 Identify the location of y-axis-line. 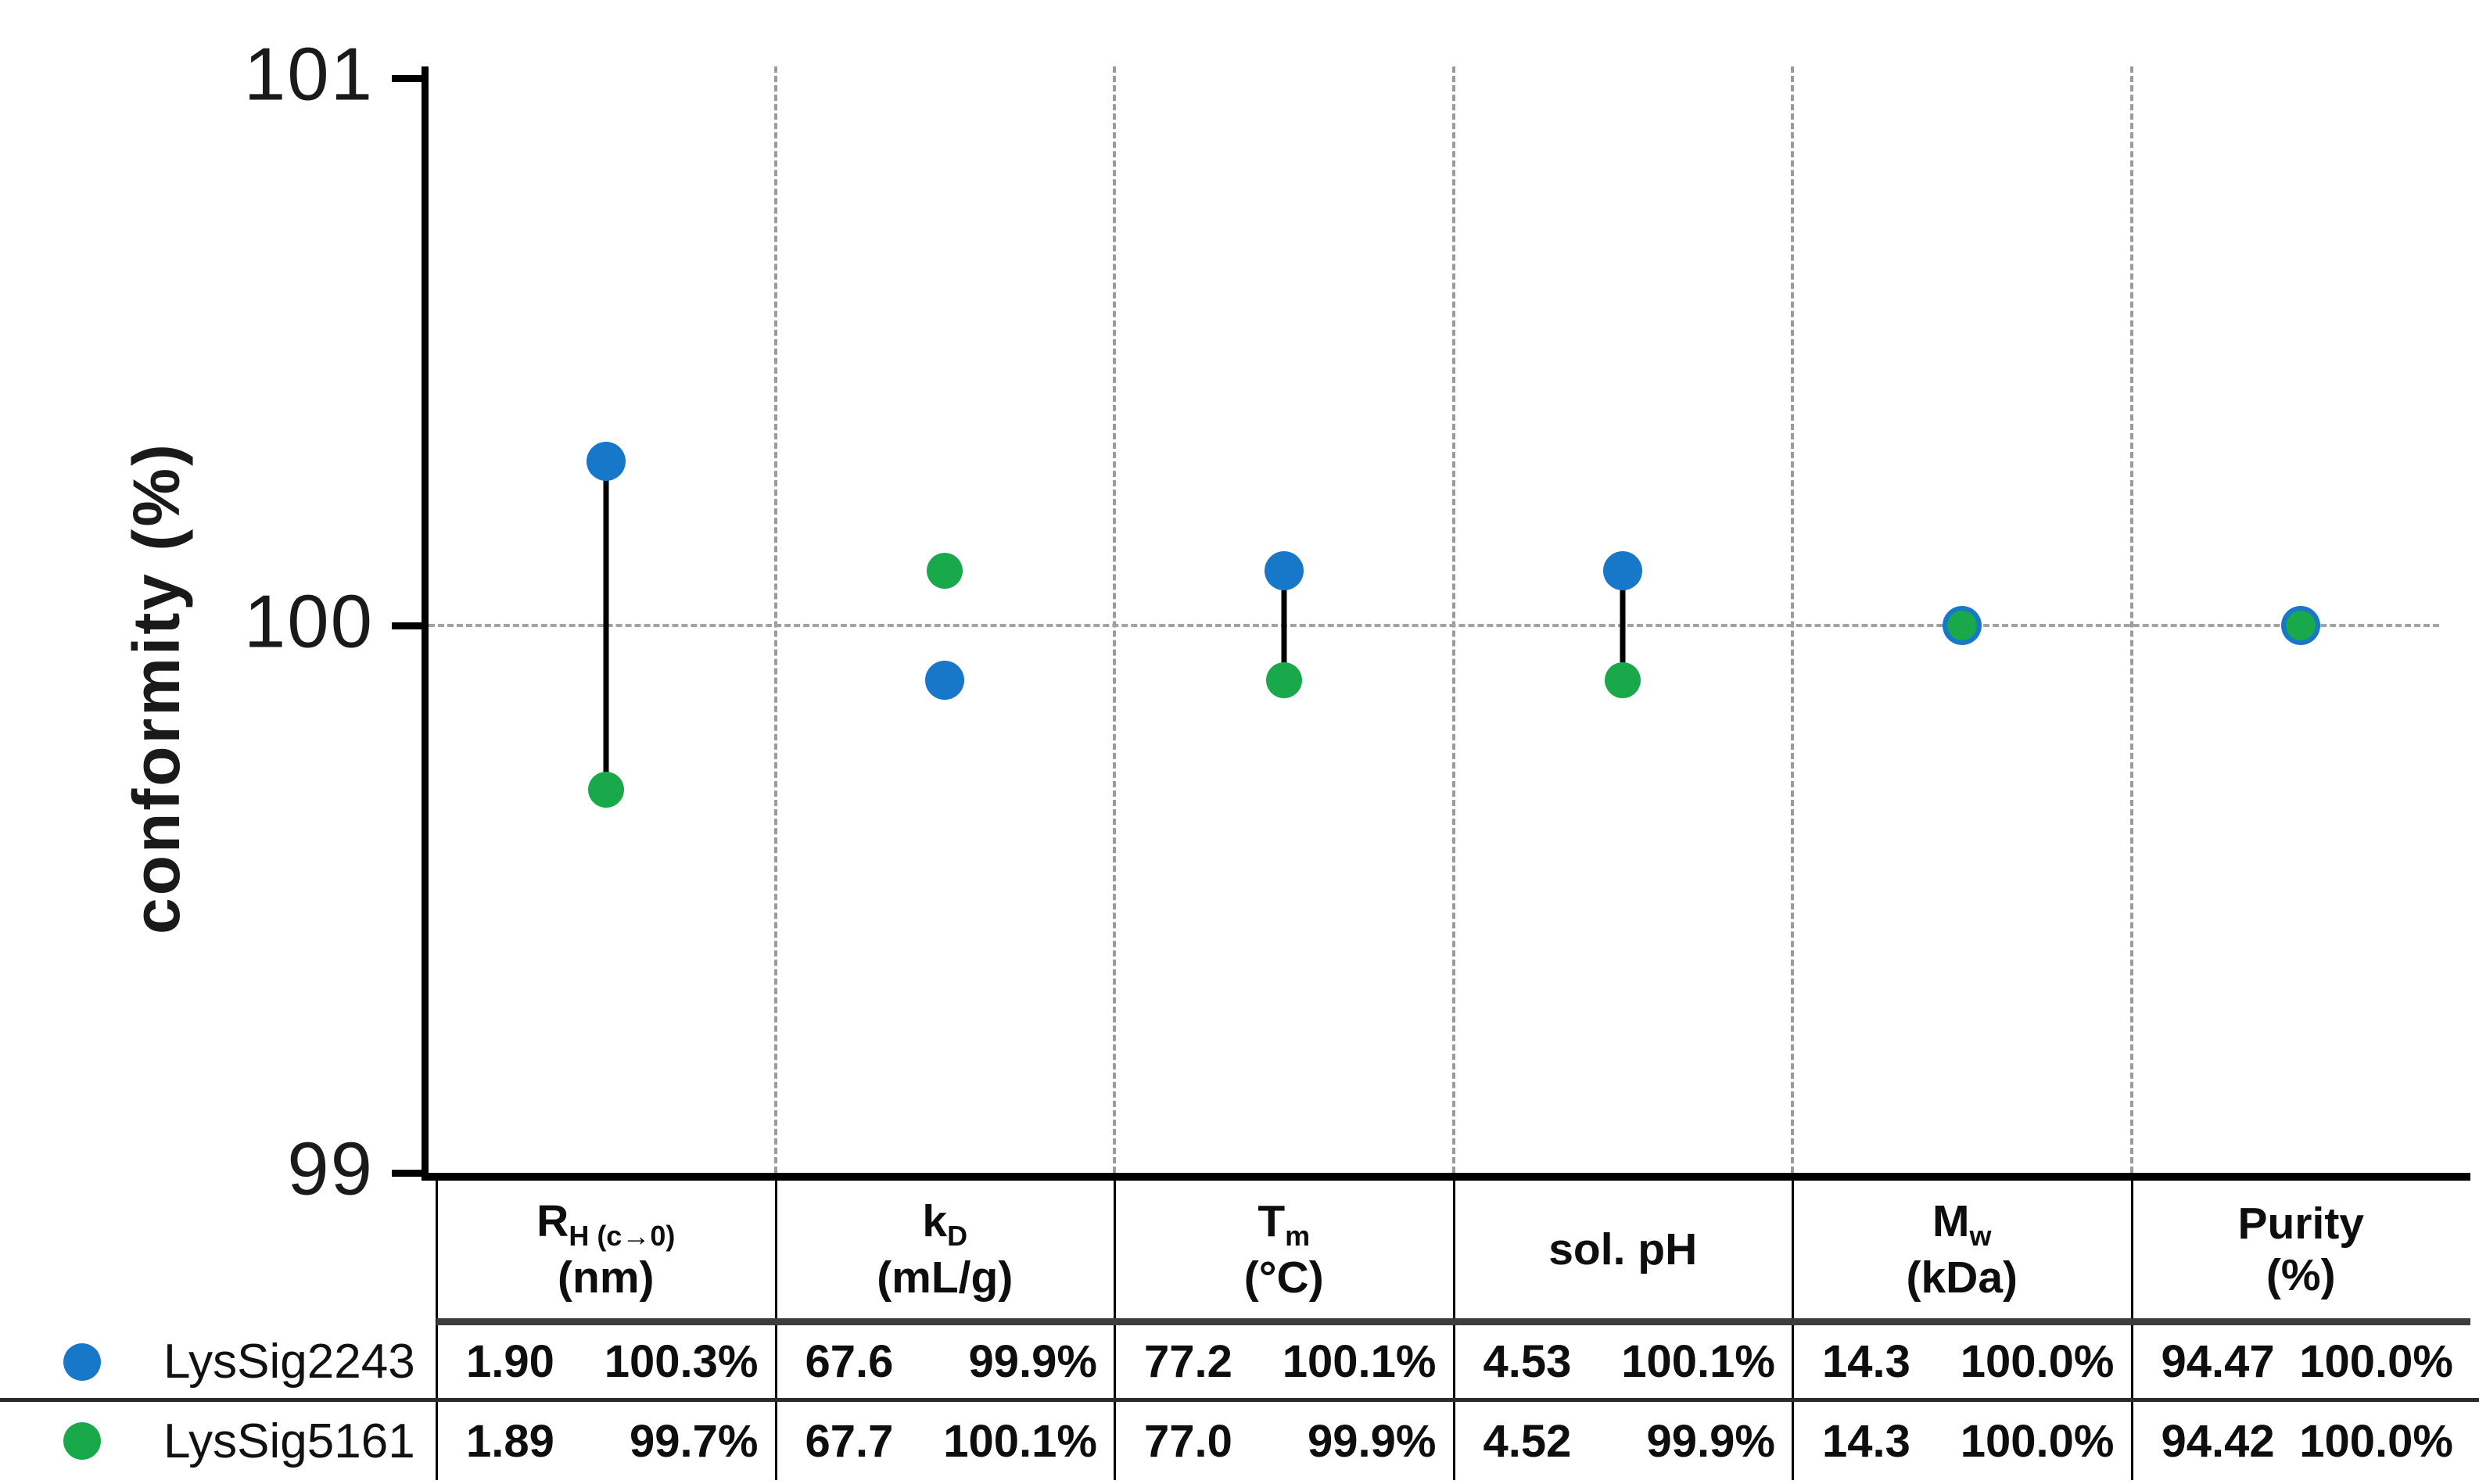
(425, 623).